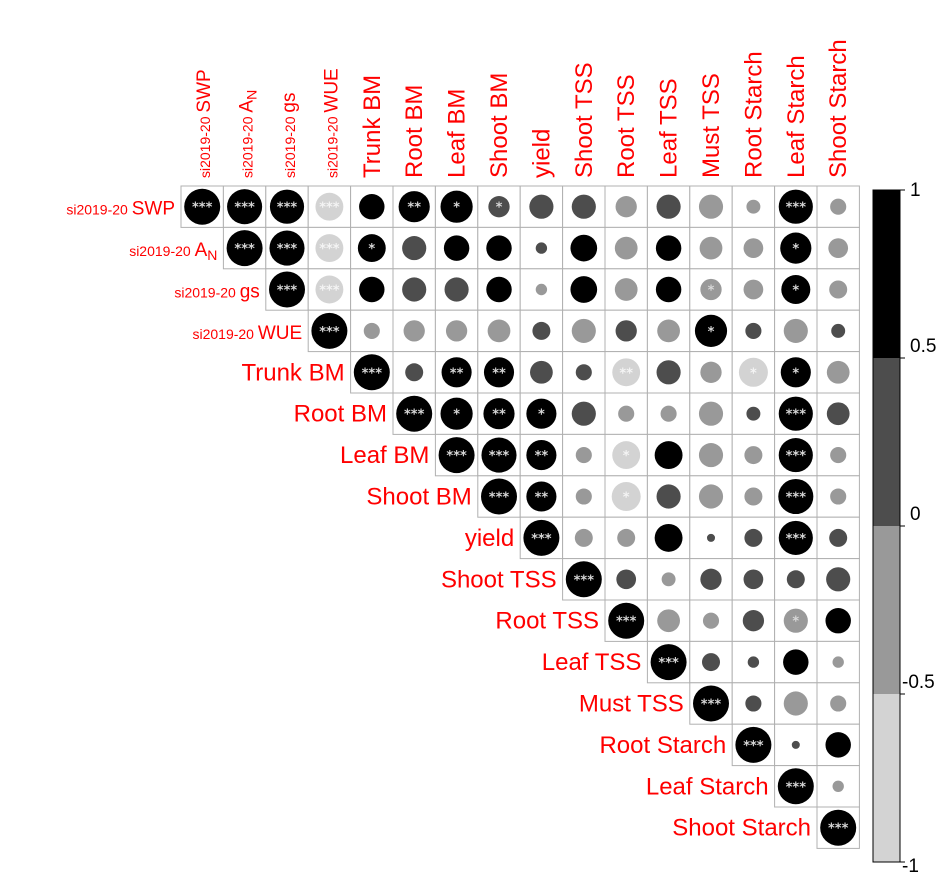 The image size is (950, 878). What do you see at coordinates (795, 249) in the screenshot?
I see `significance-label-1-14: *` at bounding box center [795, 249].